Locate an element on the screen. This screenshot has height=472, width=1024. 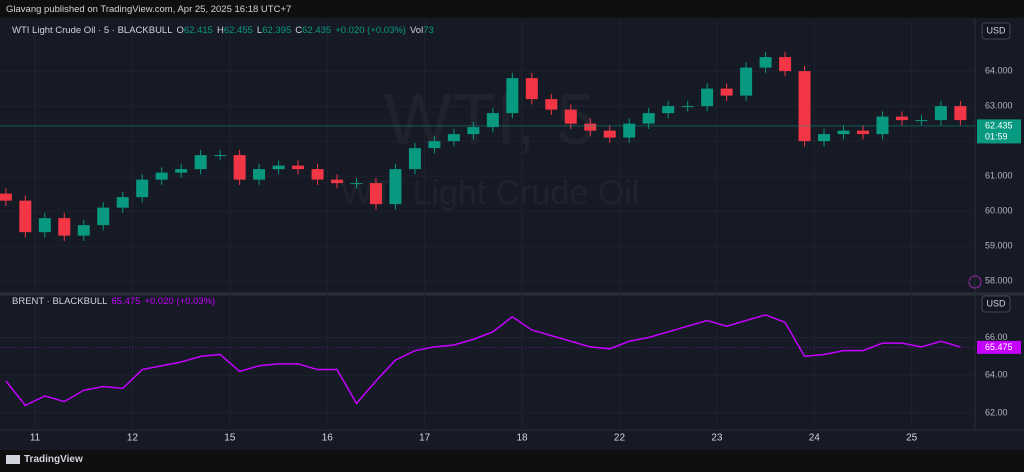
legend-value: 62.455 is located at coordinates (238, 30).